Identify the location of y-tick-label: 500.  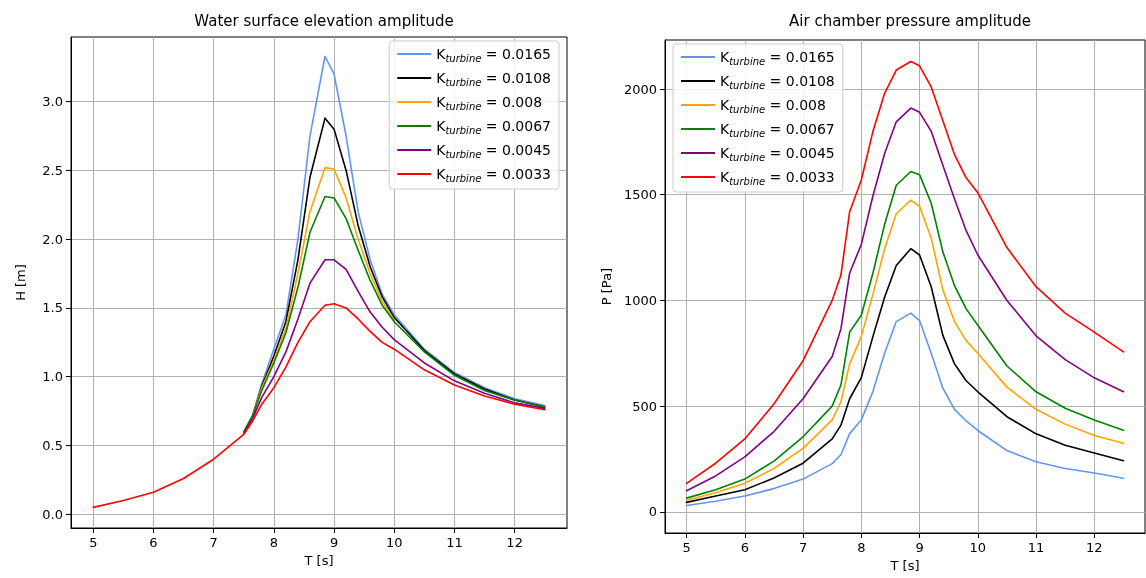
(644, 406).